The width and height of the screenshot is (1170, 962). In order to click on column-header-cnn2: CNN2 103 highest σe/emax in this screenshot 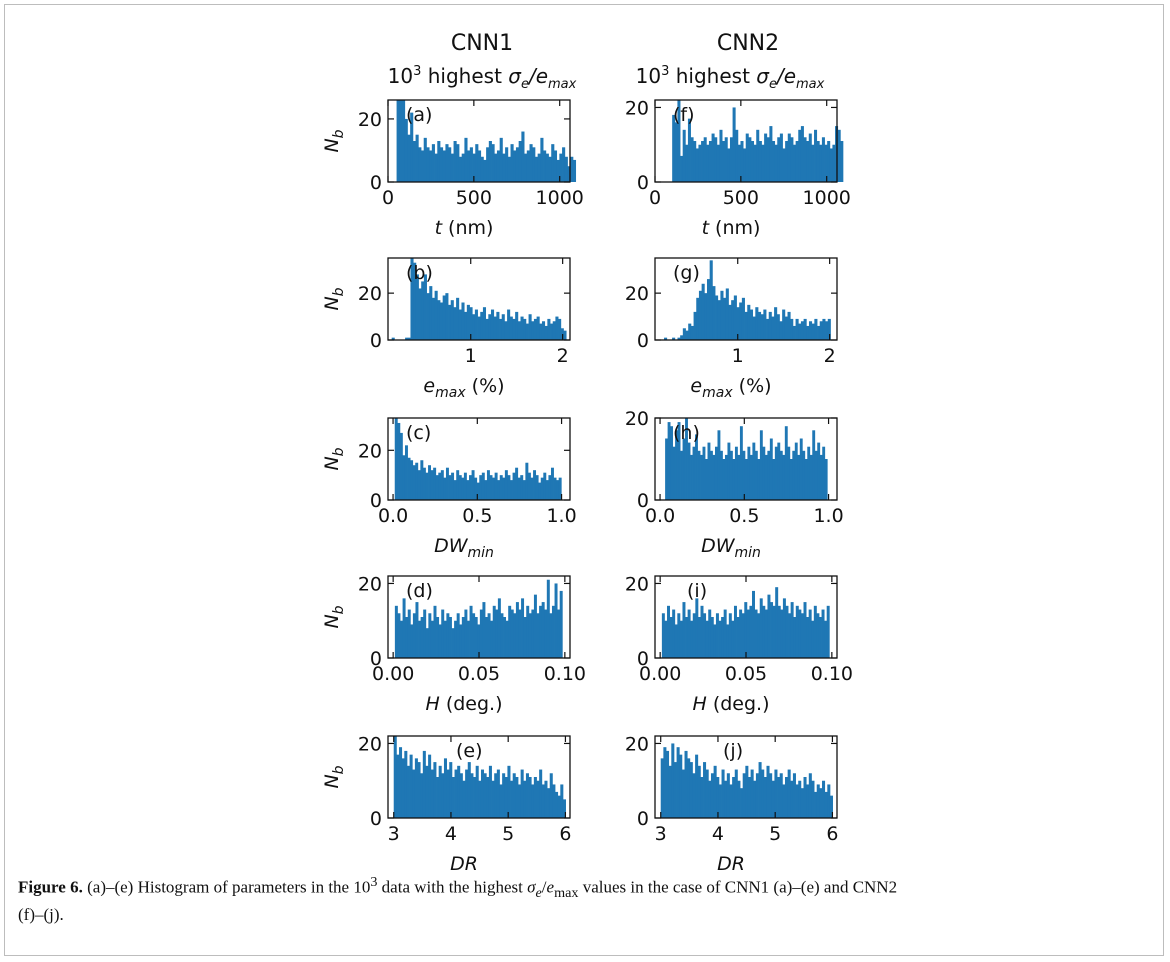, I will do `click(730, 61)`.